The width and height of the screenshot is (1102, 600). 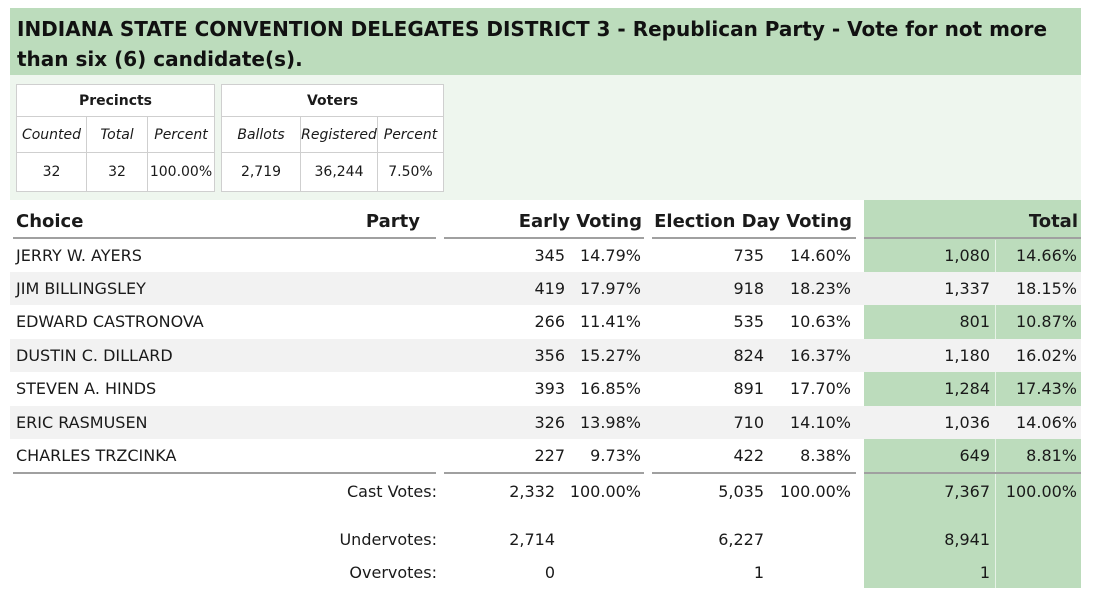 I want to click on candidate-name: CHARLES TRZCINKA, so click(x=96, y=455).